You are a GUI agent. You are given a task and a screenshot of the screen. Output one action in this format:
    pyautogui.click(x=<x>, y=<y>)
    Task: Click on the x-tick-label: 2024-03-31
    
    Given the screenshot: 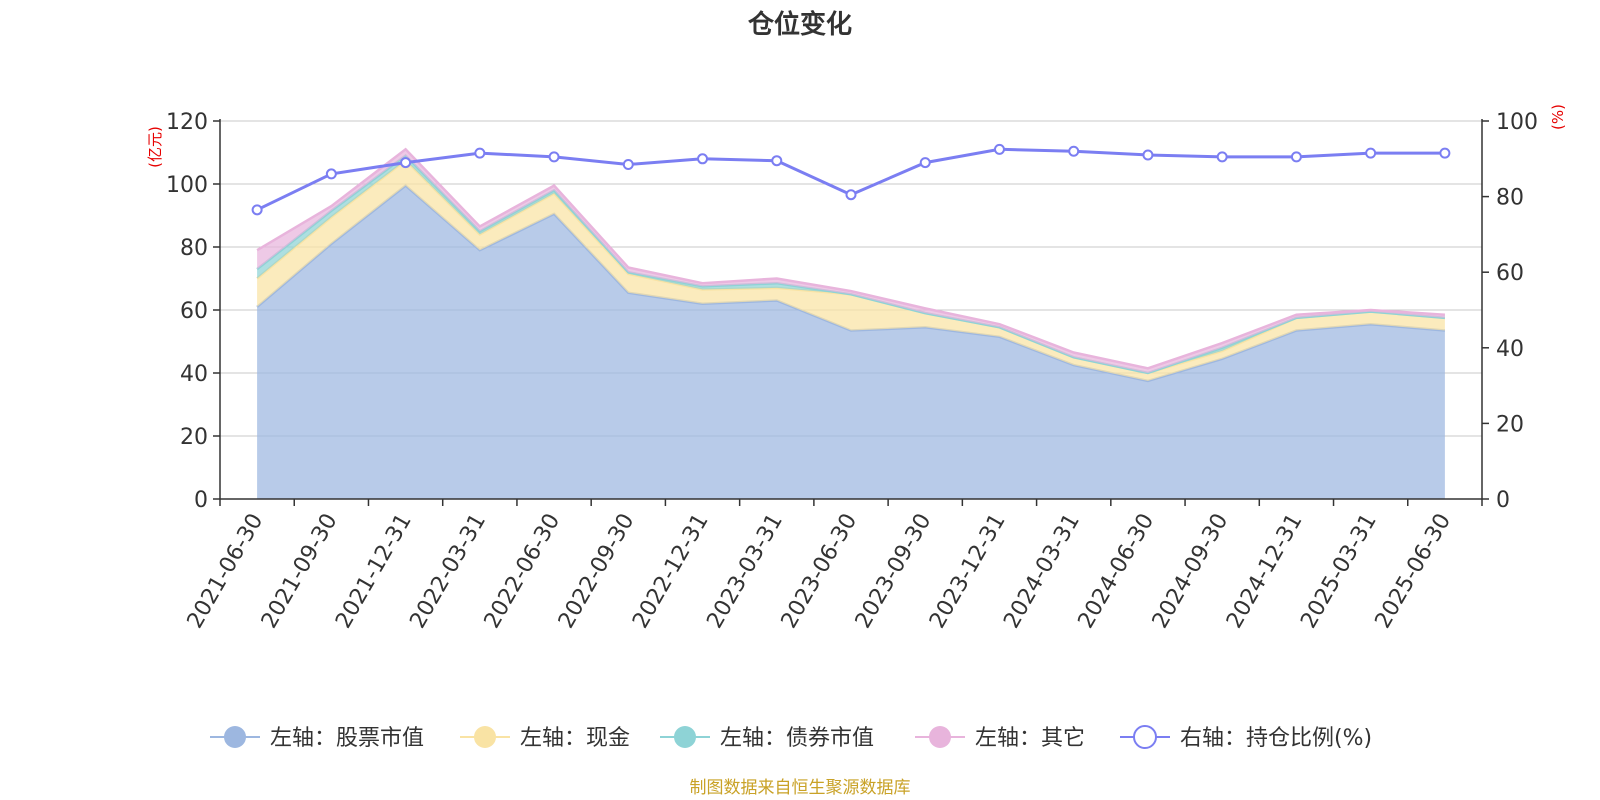 What is the action you would take?
    pyautogui.click(x=1042, y=571)
    